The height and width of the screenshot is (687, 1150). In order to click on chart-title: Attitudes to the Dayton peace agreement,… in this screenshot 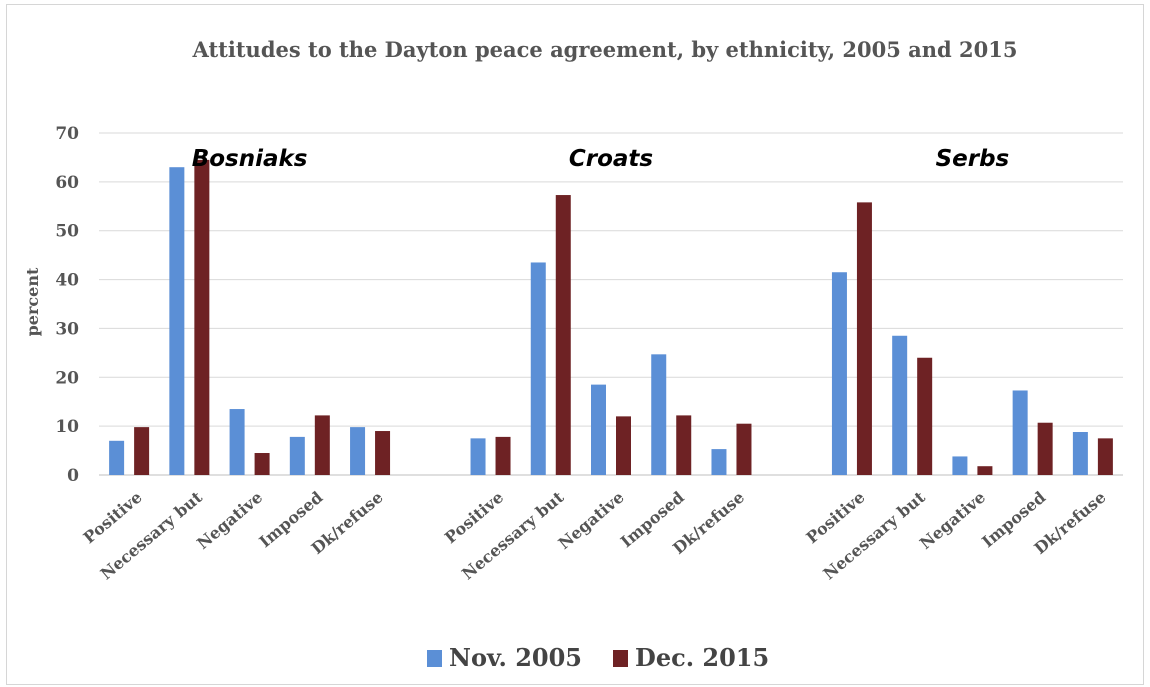, I will do `click(605, 49)`.